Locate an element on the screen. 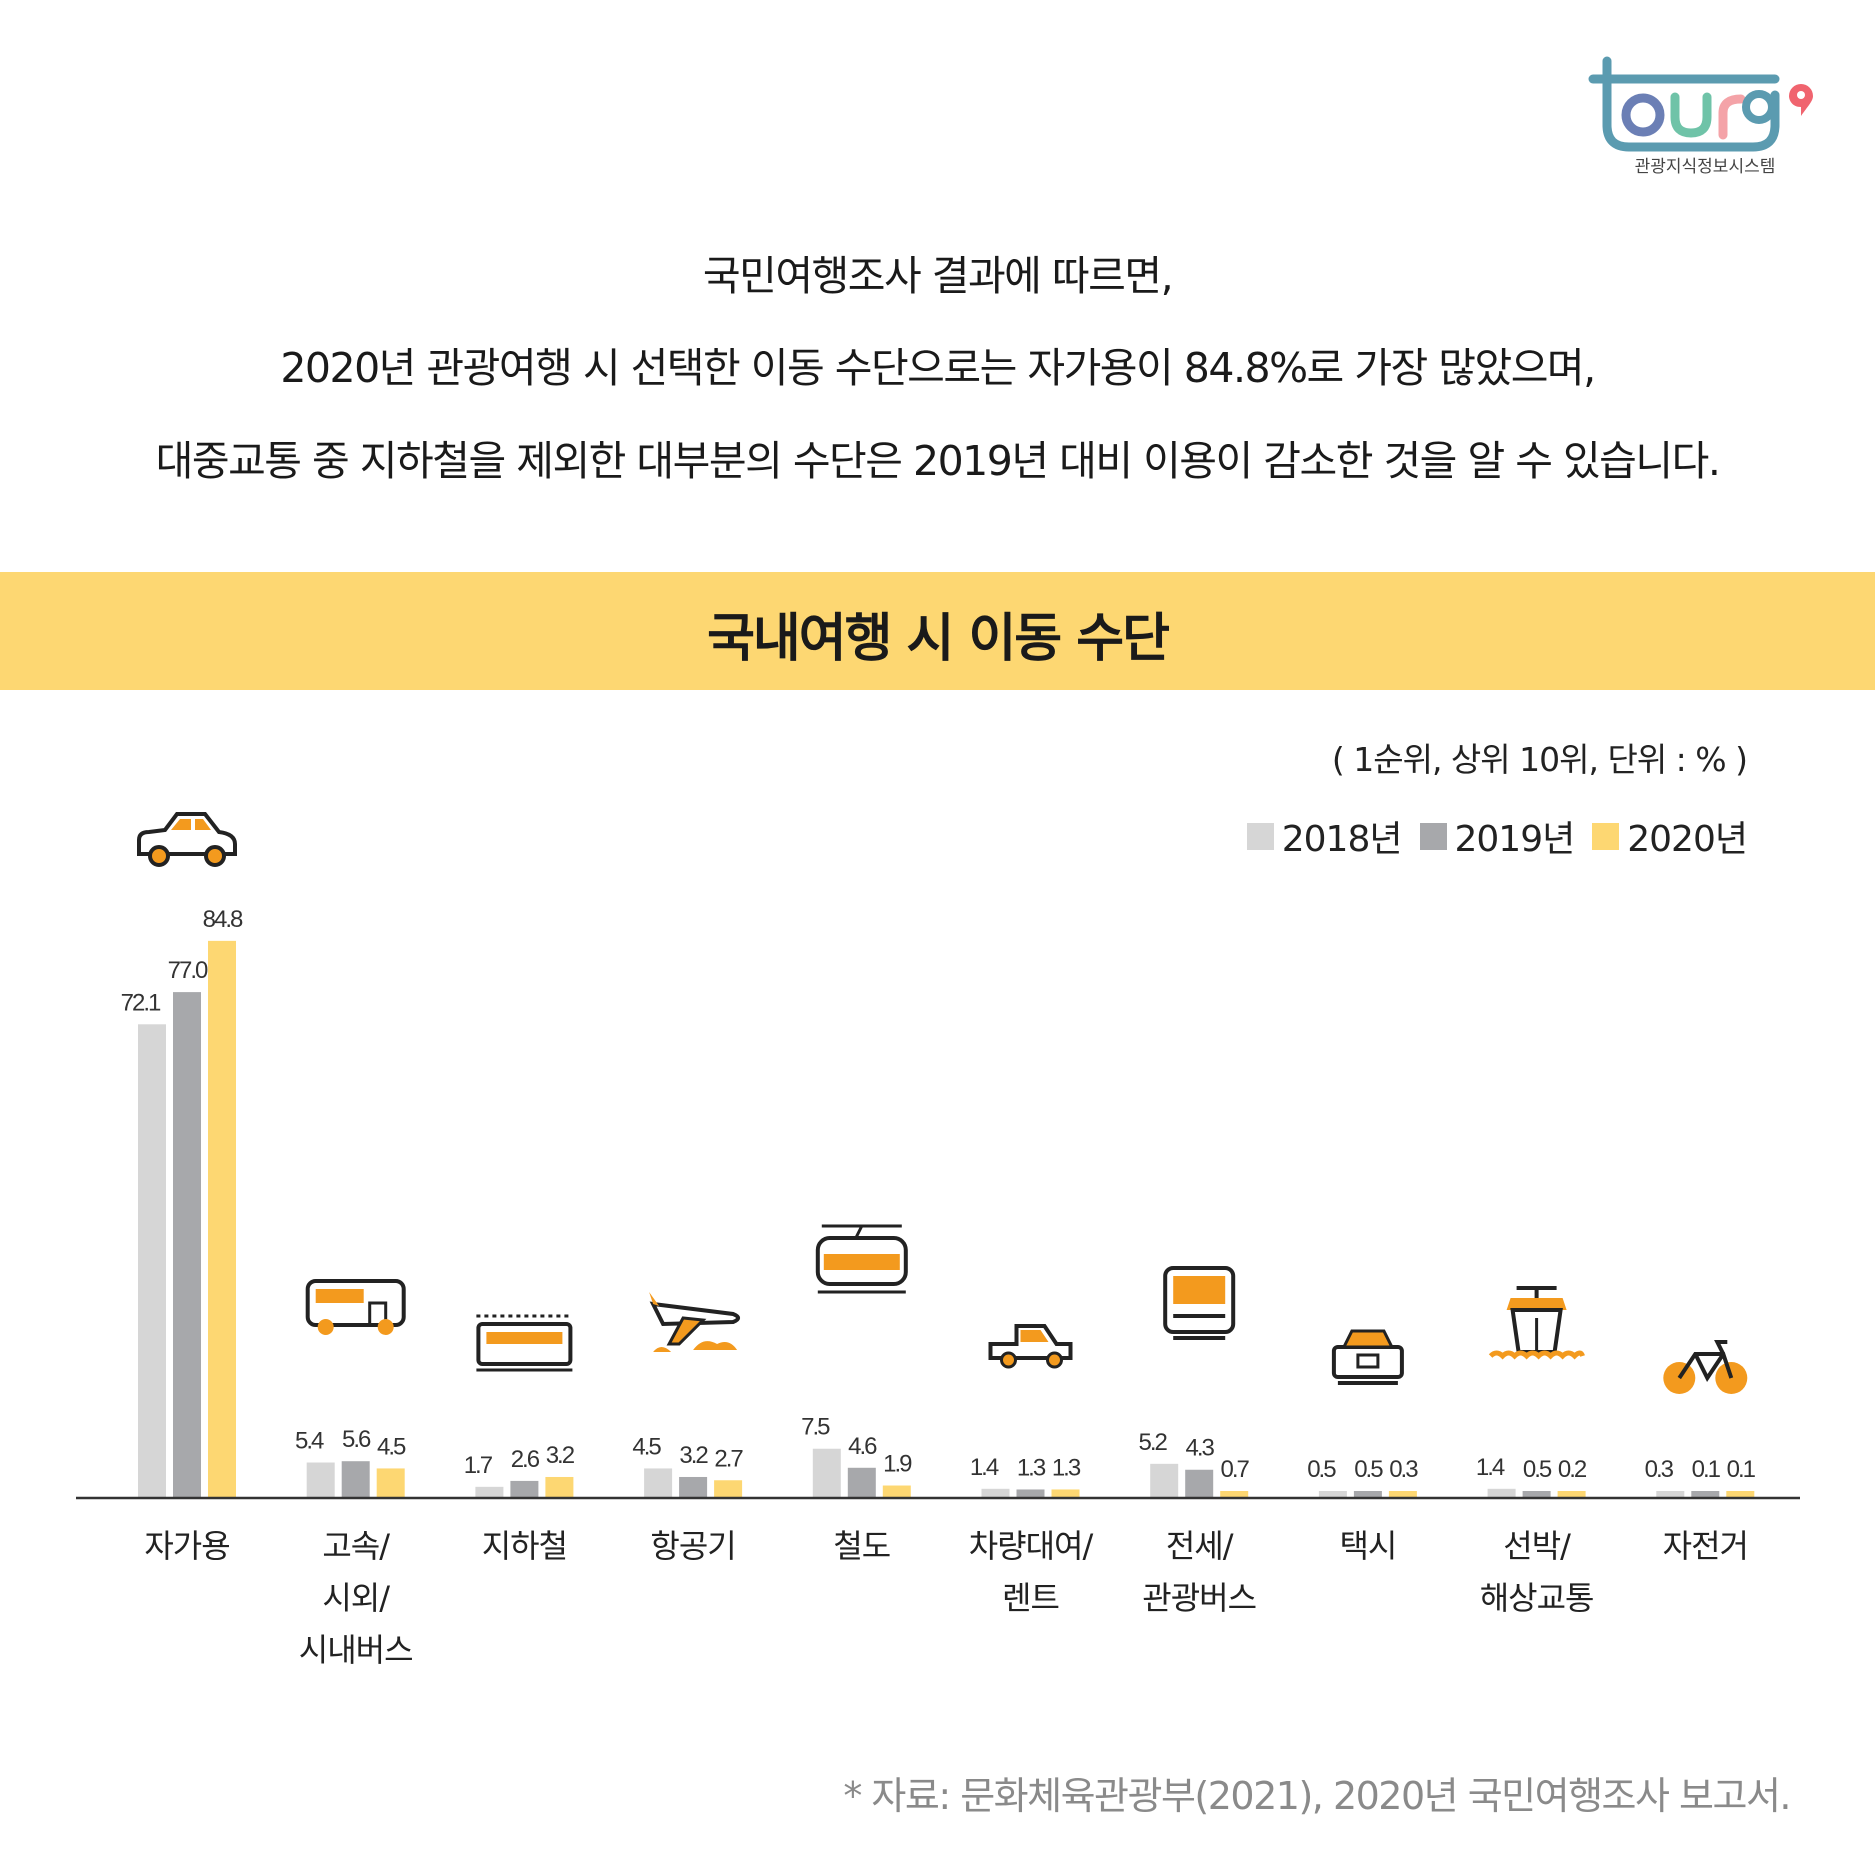  data-label-2018-5: 1.4 is located at coordinates (984, 1467).